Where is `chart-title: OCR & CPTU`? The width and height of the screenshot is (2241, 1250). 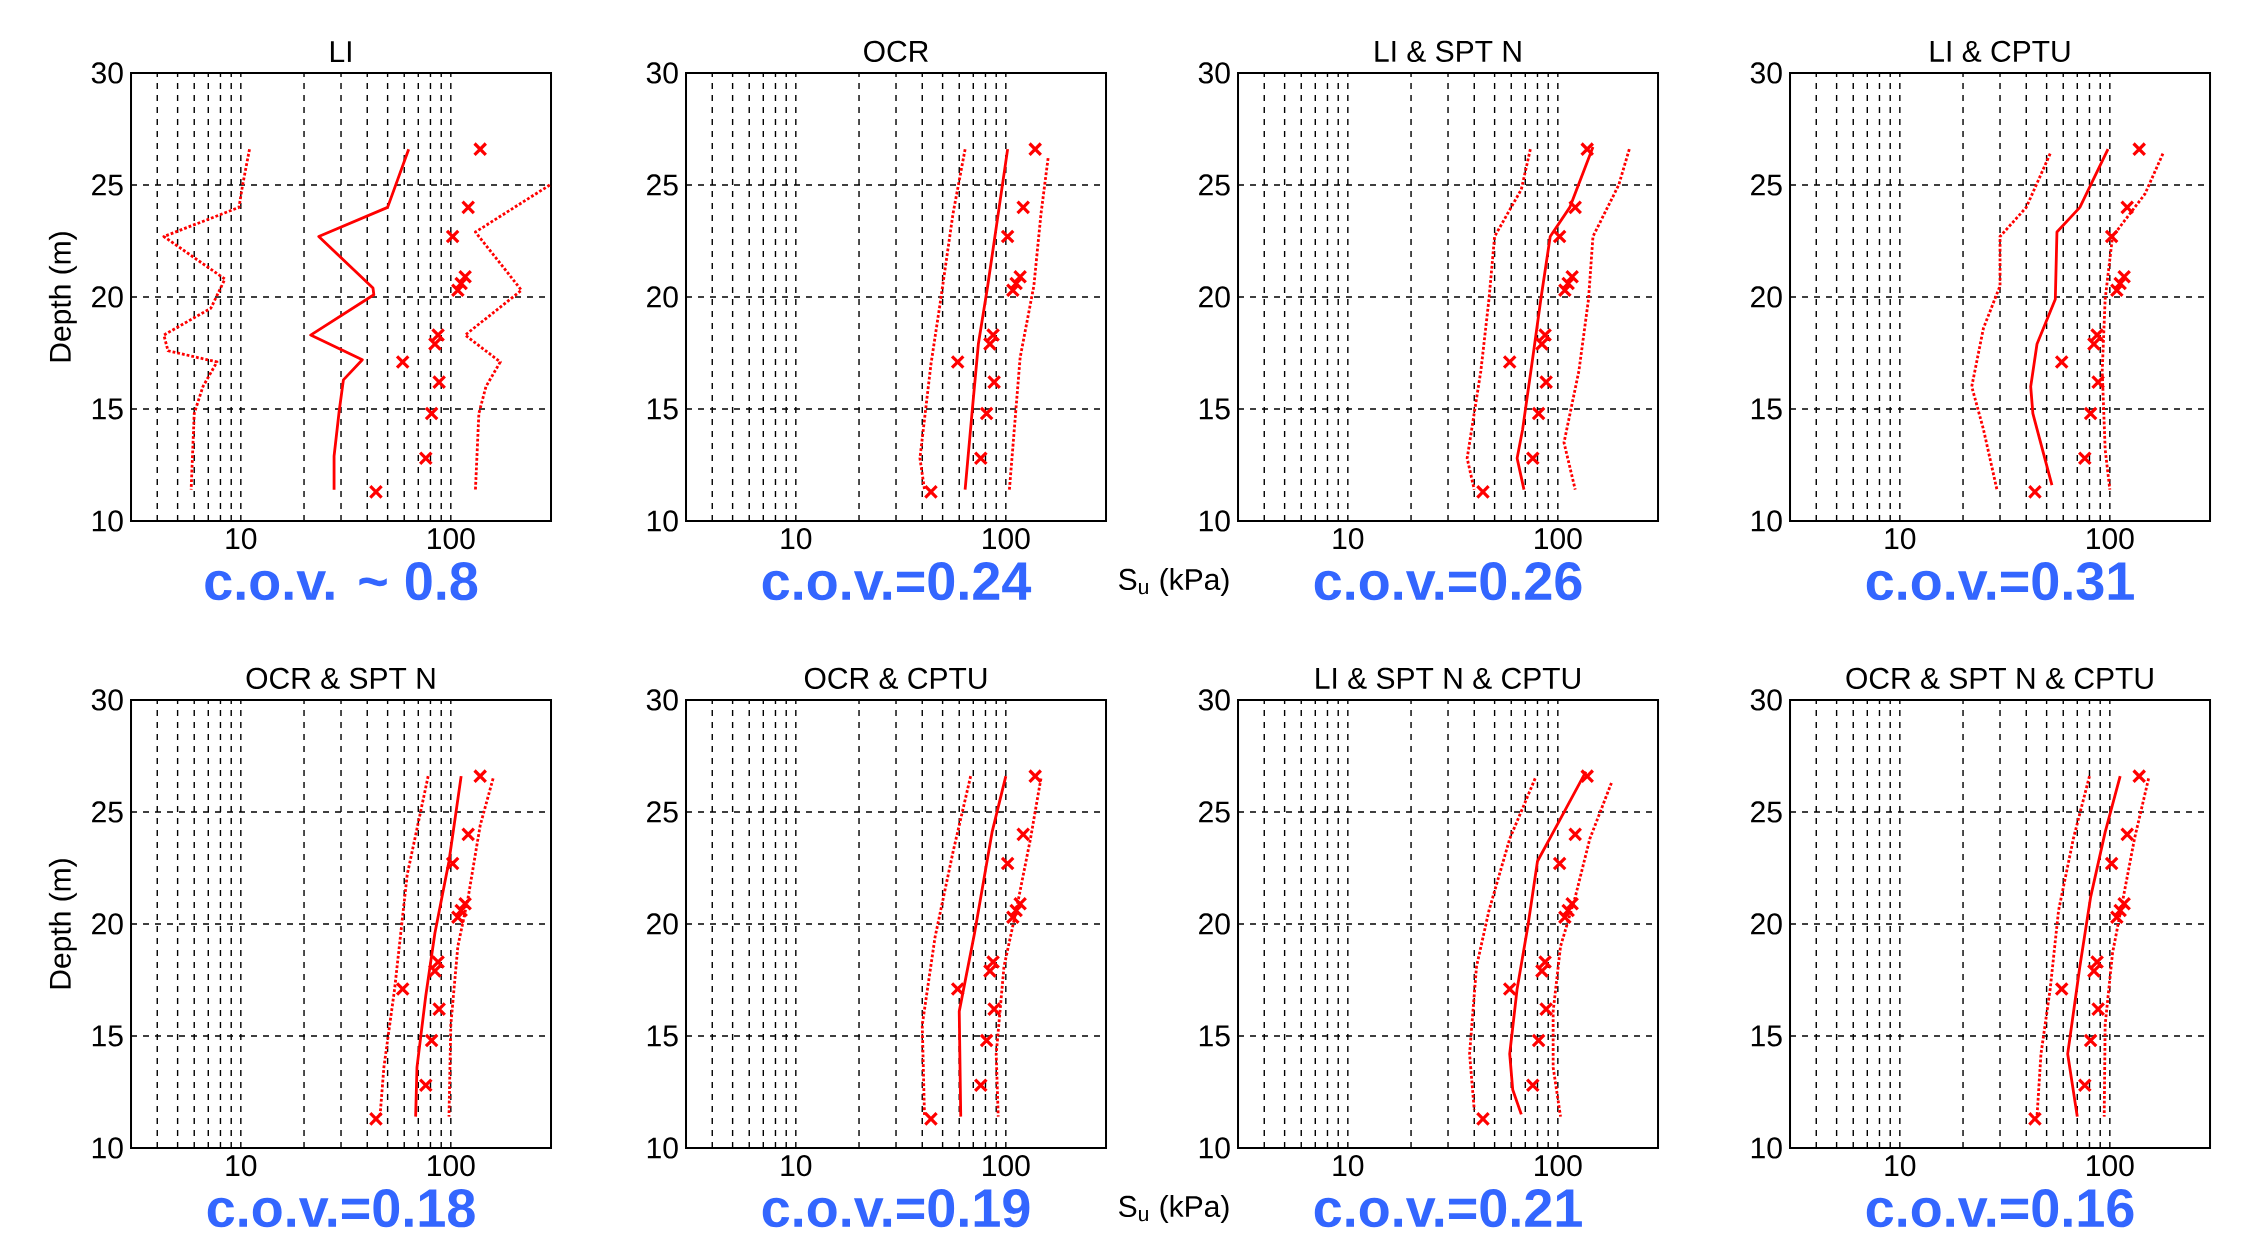 chart-title: OCR & CPTU is located at coordinates (895, 678).